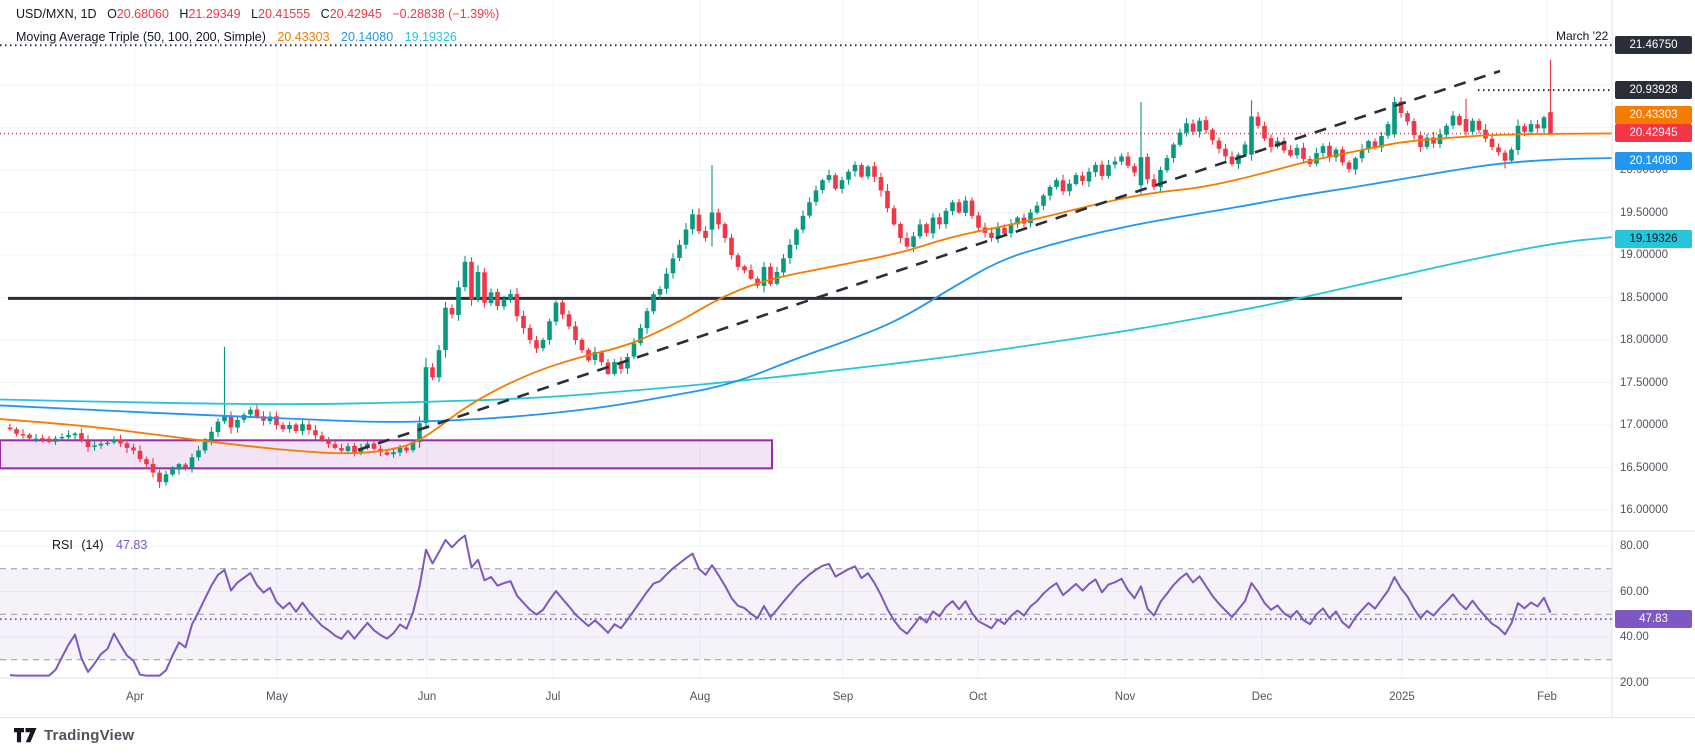  Describe the element at coordinates (142, 14) in the screenshot. I see `open-value: 20.68060` at that location.